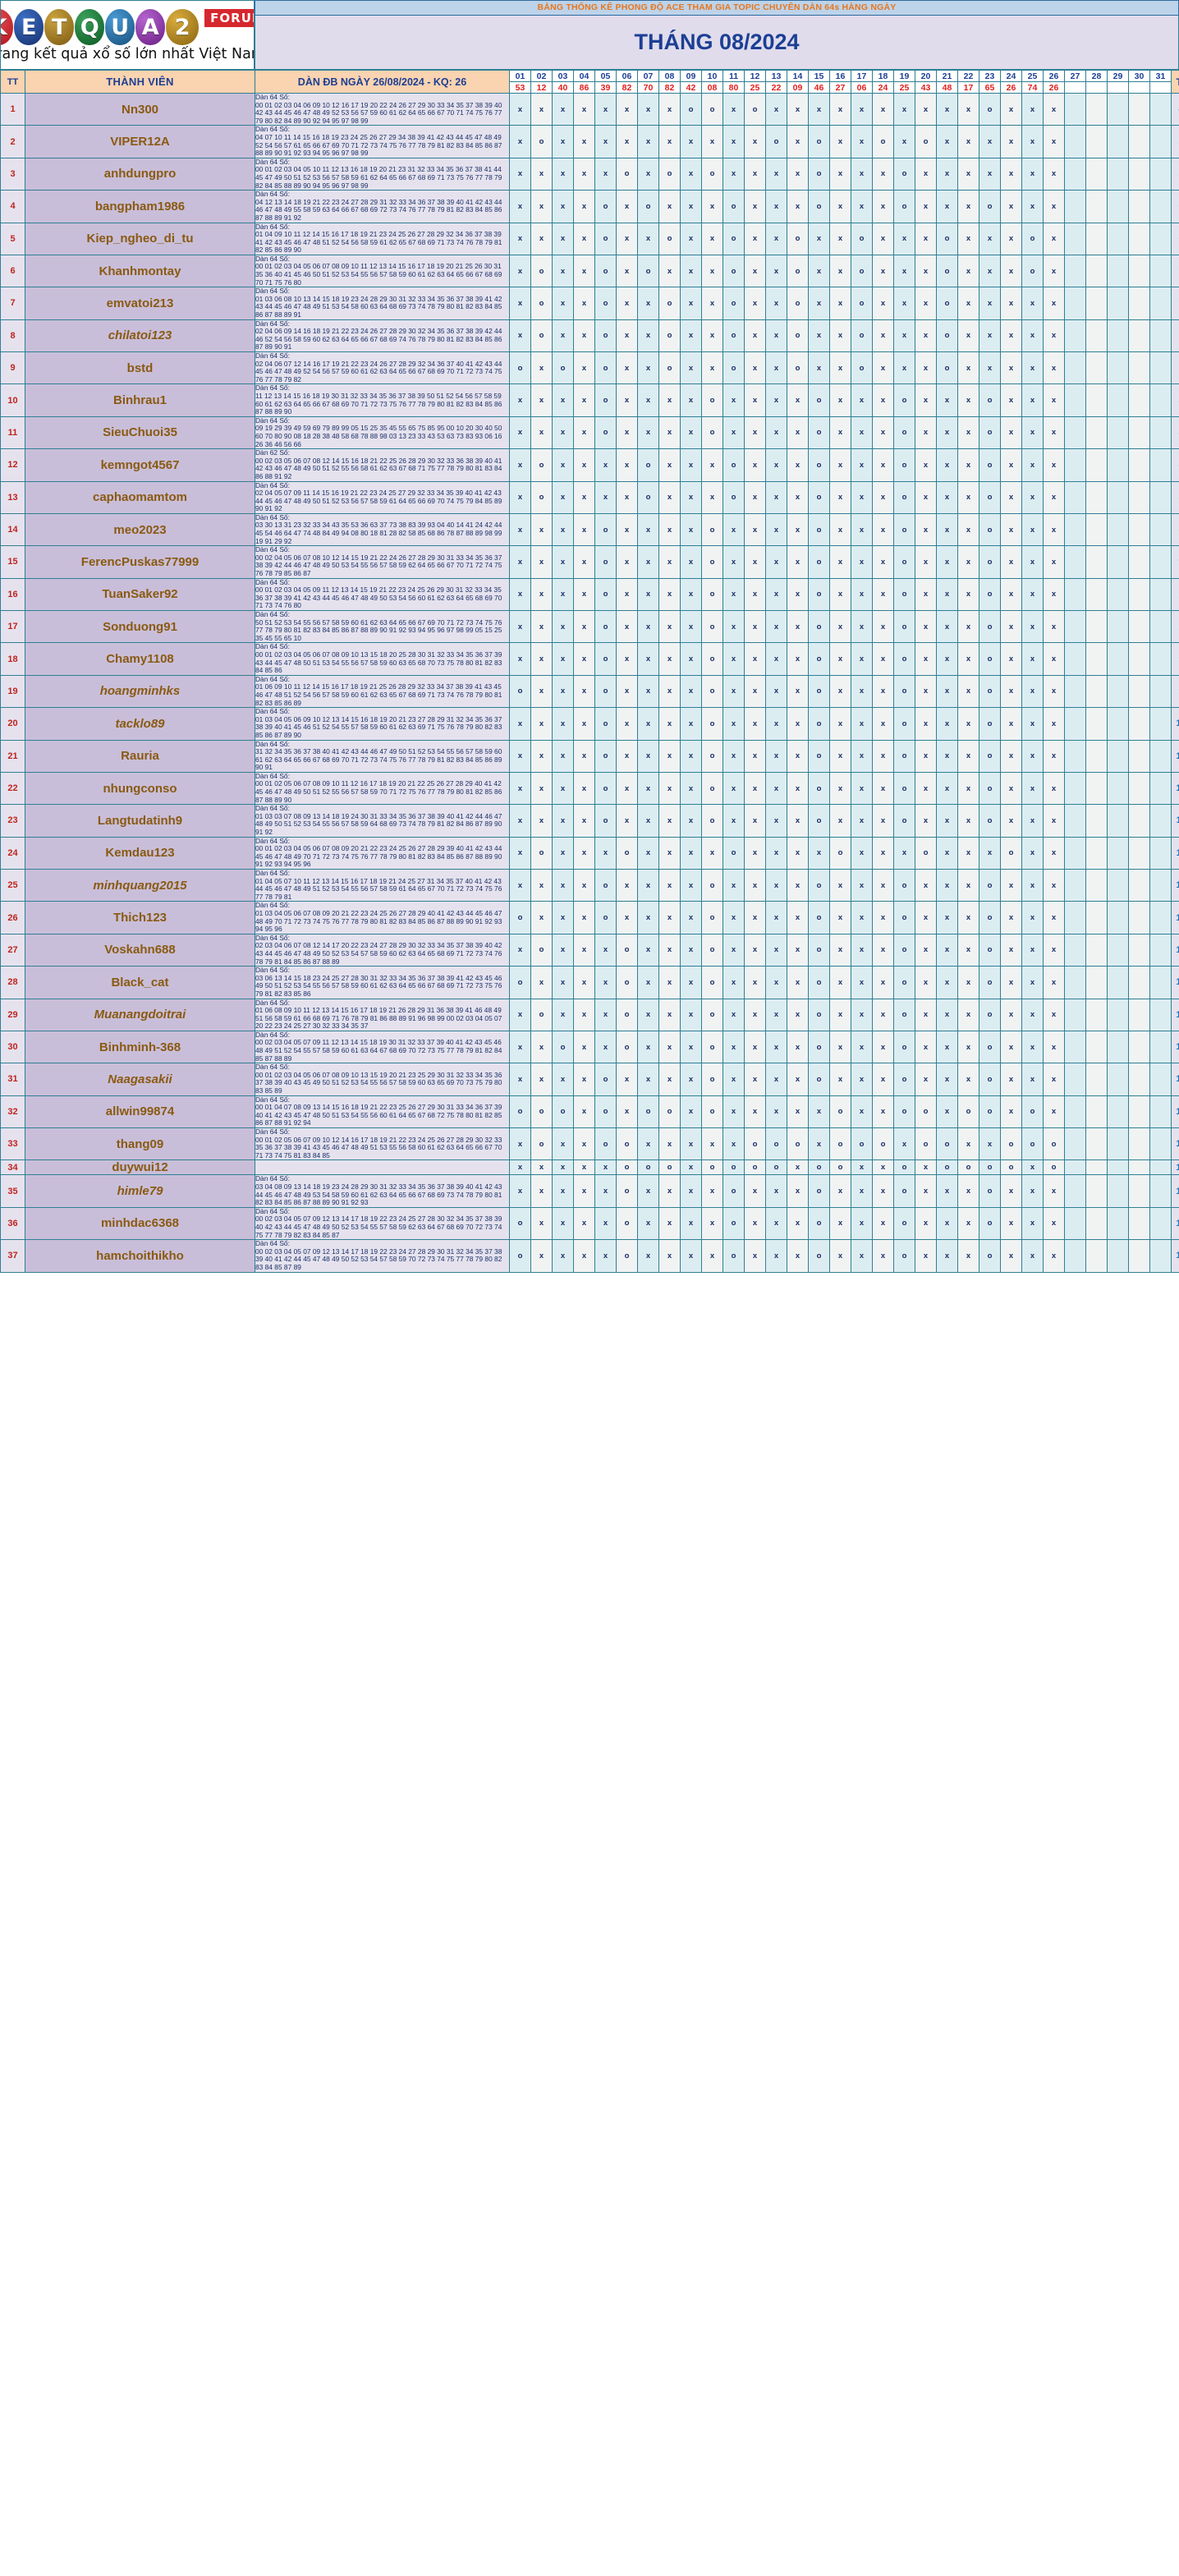 The height and width of the screenshot is (2576, 1179). Describe the element at coordinates (648, 497) in the screenshot. I see `mark-cell-07: o` at that location.